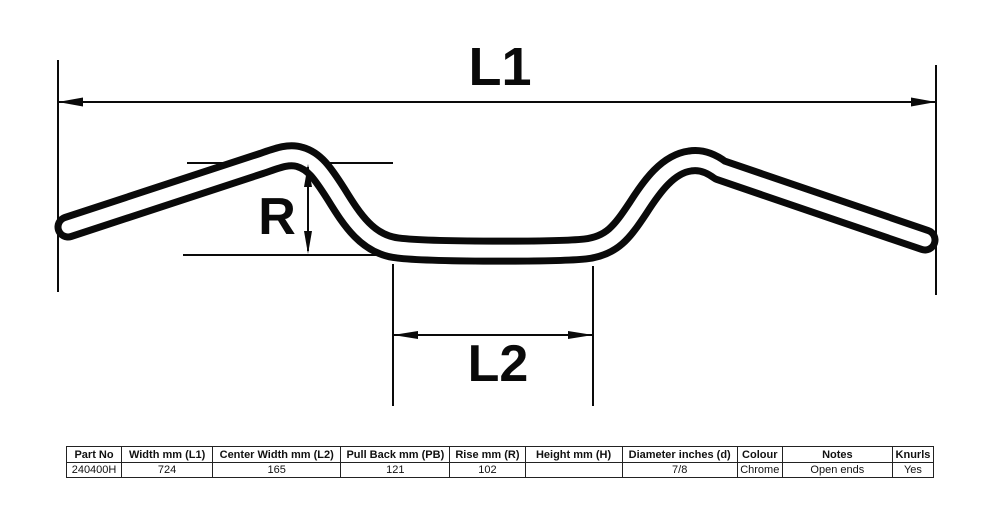 Image resolution: width=1000 pixels, height=519 pixels. What do you see at coordinates (679, 454) in the screenshot?
I see `header-diameter: Diameter inches (d)` at bounding box center [679, 454].